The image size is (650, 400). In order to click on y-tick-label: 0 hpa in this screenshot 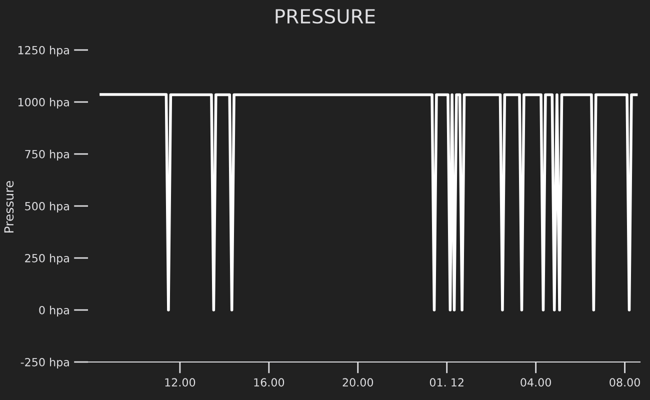, I will do `click(54, 311)`.